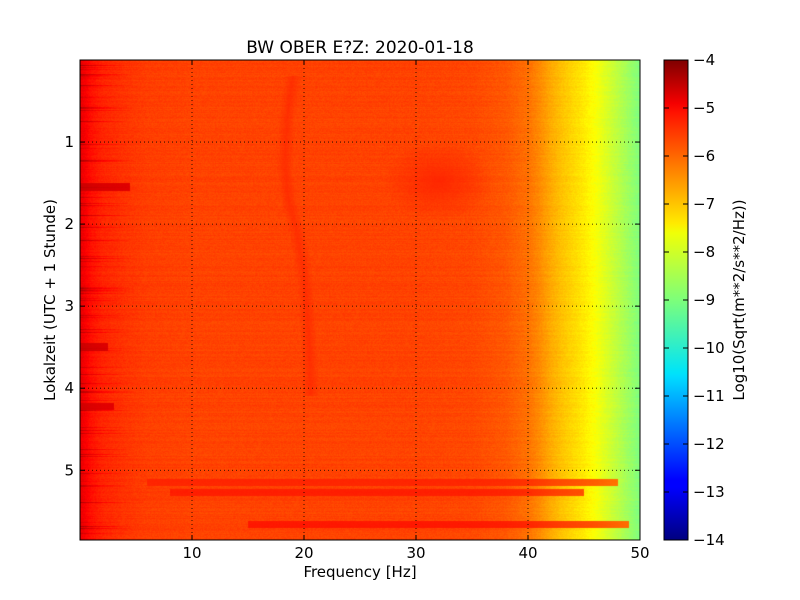 This screenshot has width=800, height=600. Describe the element at coordinates (709, 492) in the screenshot. I see `colorbar-tick-label: −13` at that location.